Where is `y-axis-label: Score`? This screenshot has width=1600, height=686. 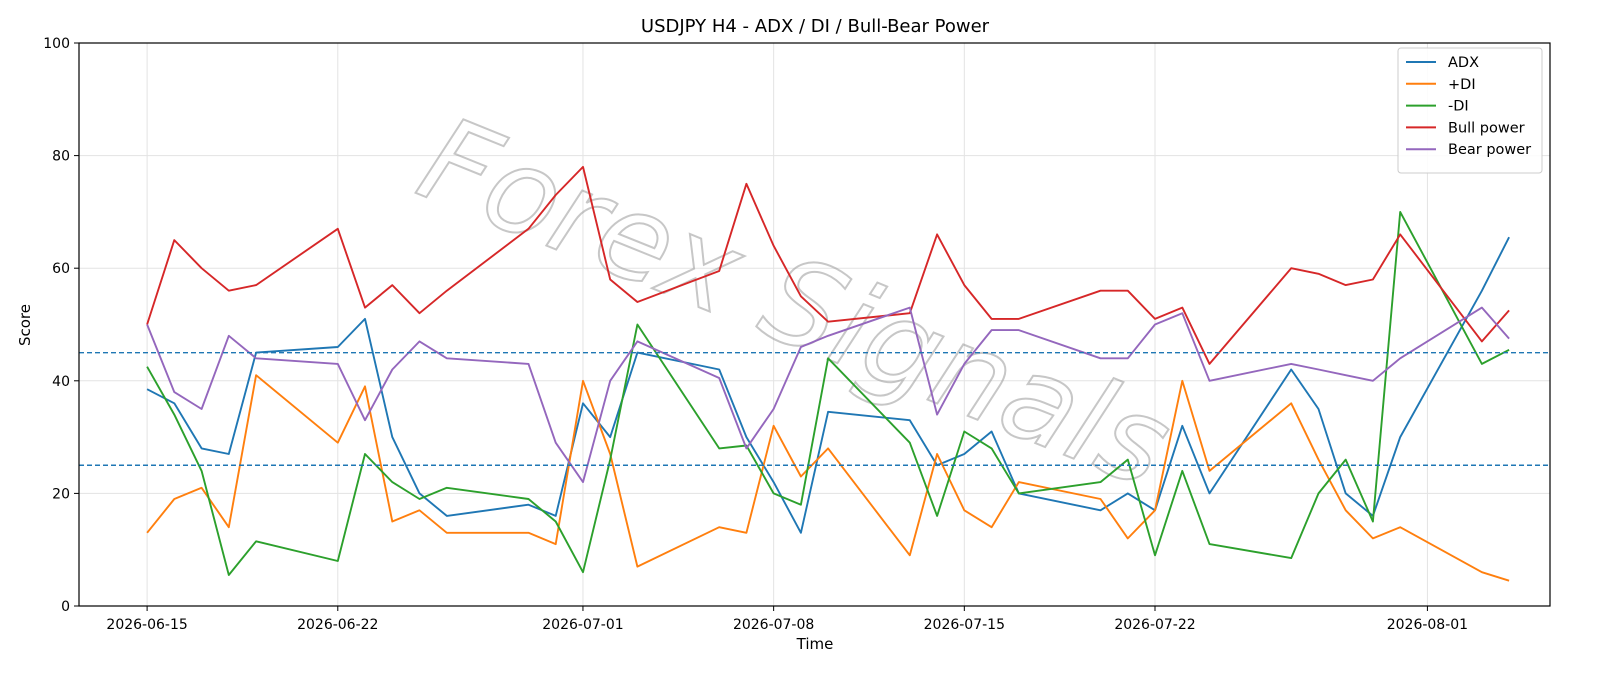
y-axis-label: Score is located at coordinates (25, 325).